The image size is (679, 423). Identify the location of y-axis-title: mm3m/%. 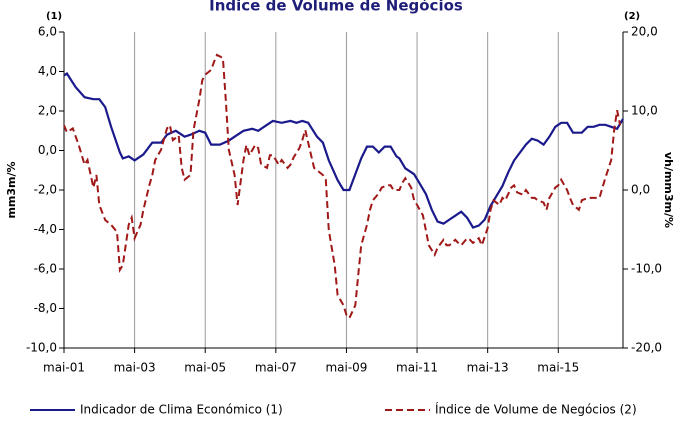
(11, 189).